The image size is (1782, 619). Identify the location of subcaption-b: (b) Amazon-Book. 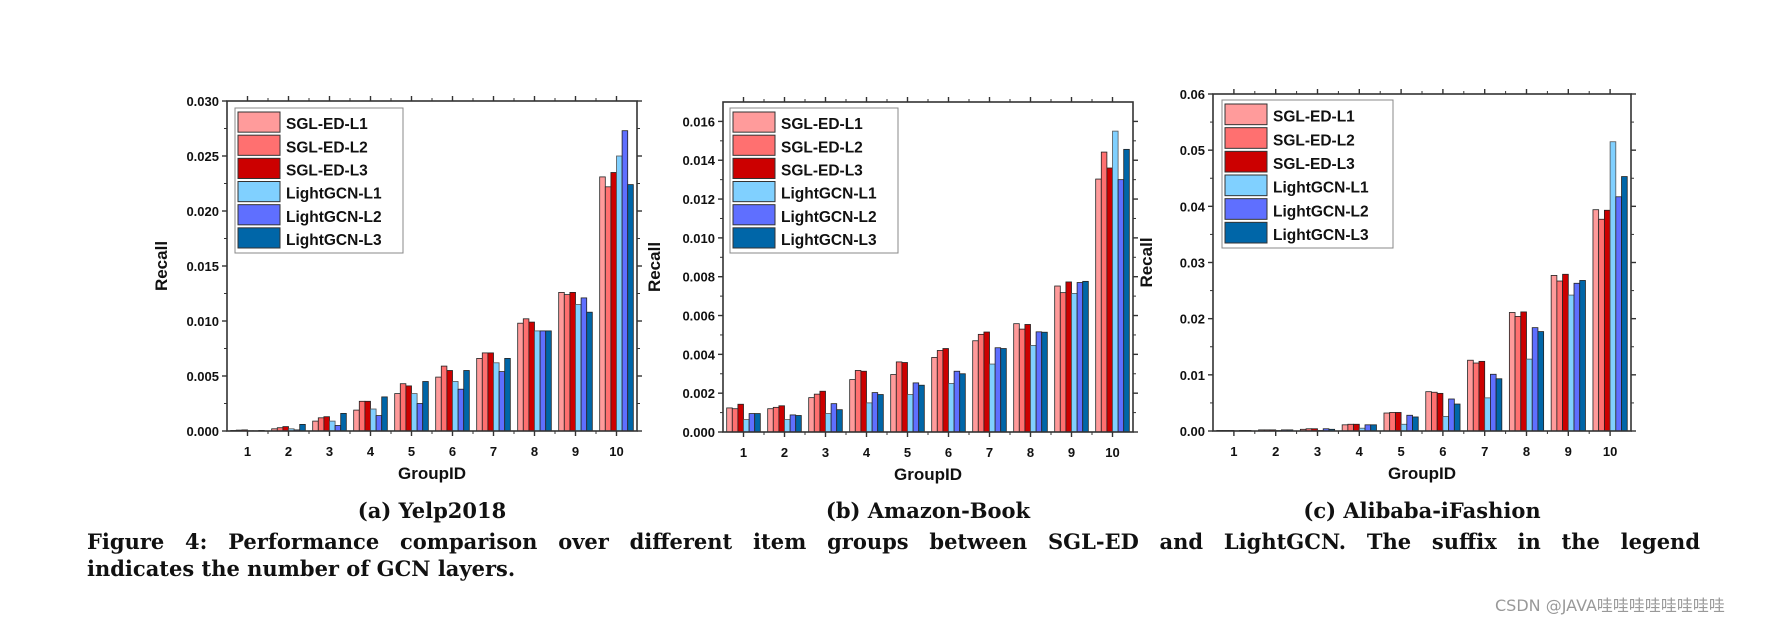
(928, 510).